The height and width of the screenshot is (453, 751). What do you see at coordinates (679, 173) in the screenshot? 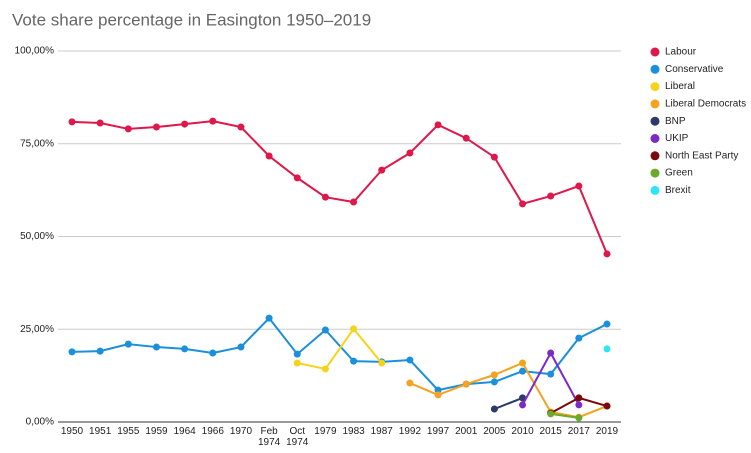
I see `legend-label: Green` at bounding box center [679, 173].